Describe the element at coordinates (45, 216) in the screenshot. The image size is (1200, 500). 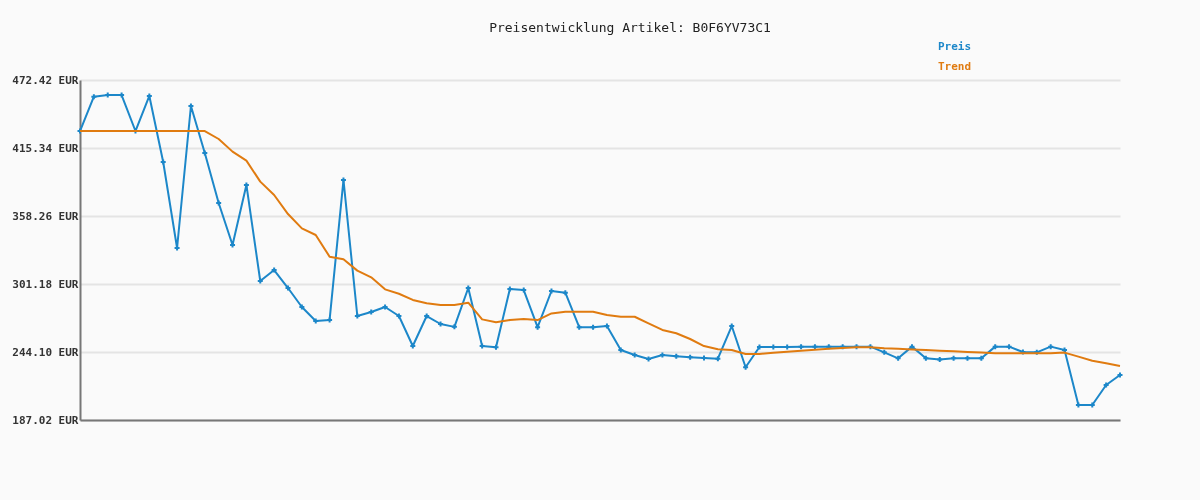
I see `y-tick-label: 358.26 EUR` at that location.